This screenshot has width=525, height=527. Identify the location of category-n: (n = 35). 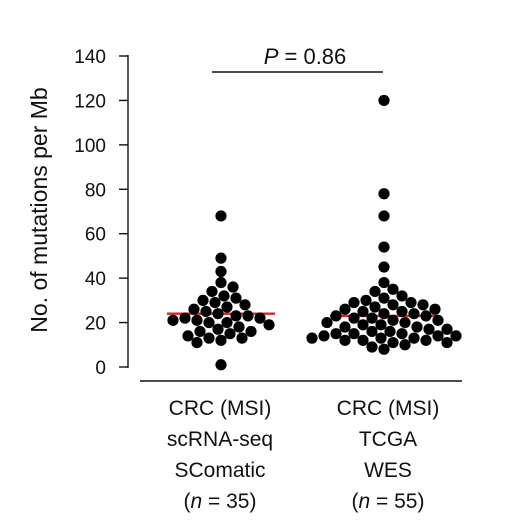
(220, 501).